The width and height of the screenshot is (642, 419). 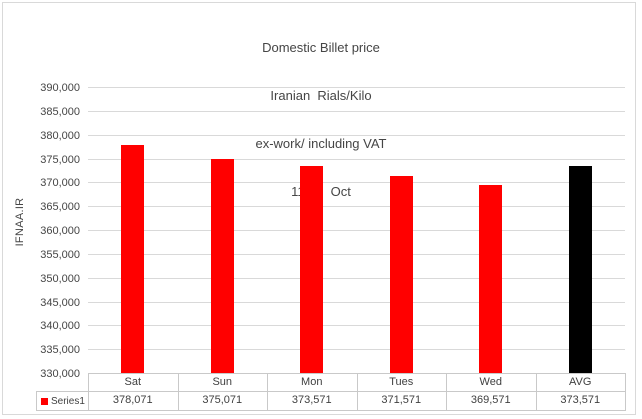 I want to click on bar-sat, so click(x=133, y=259).